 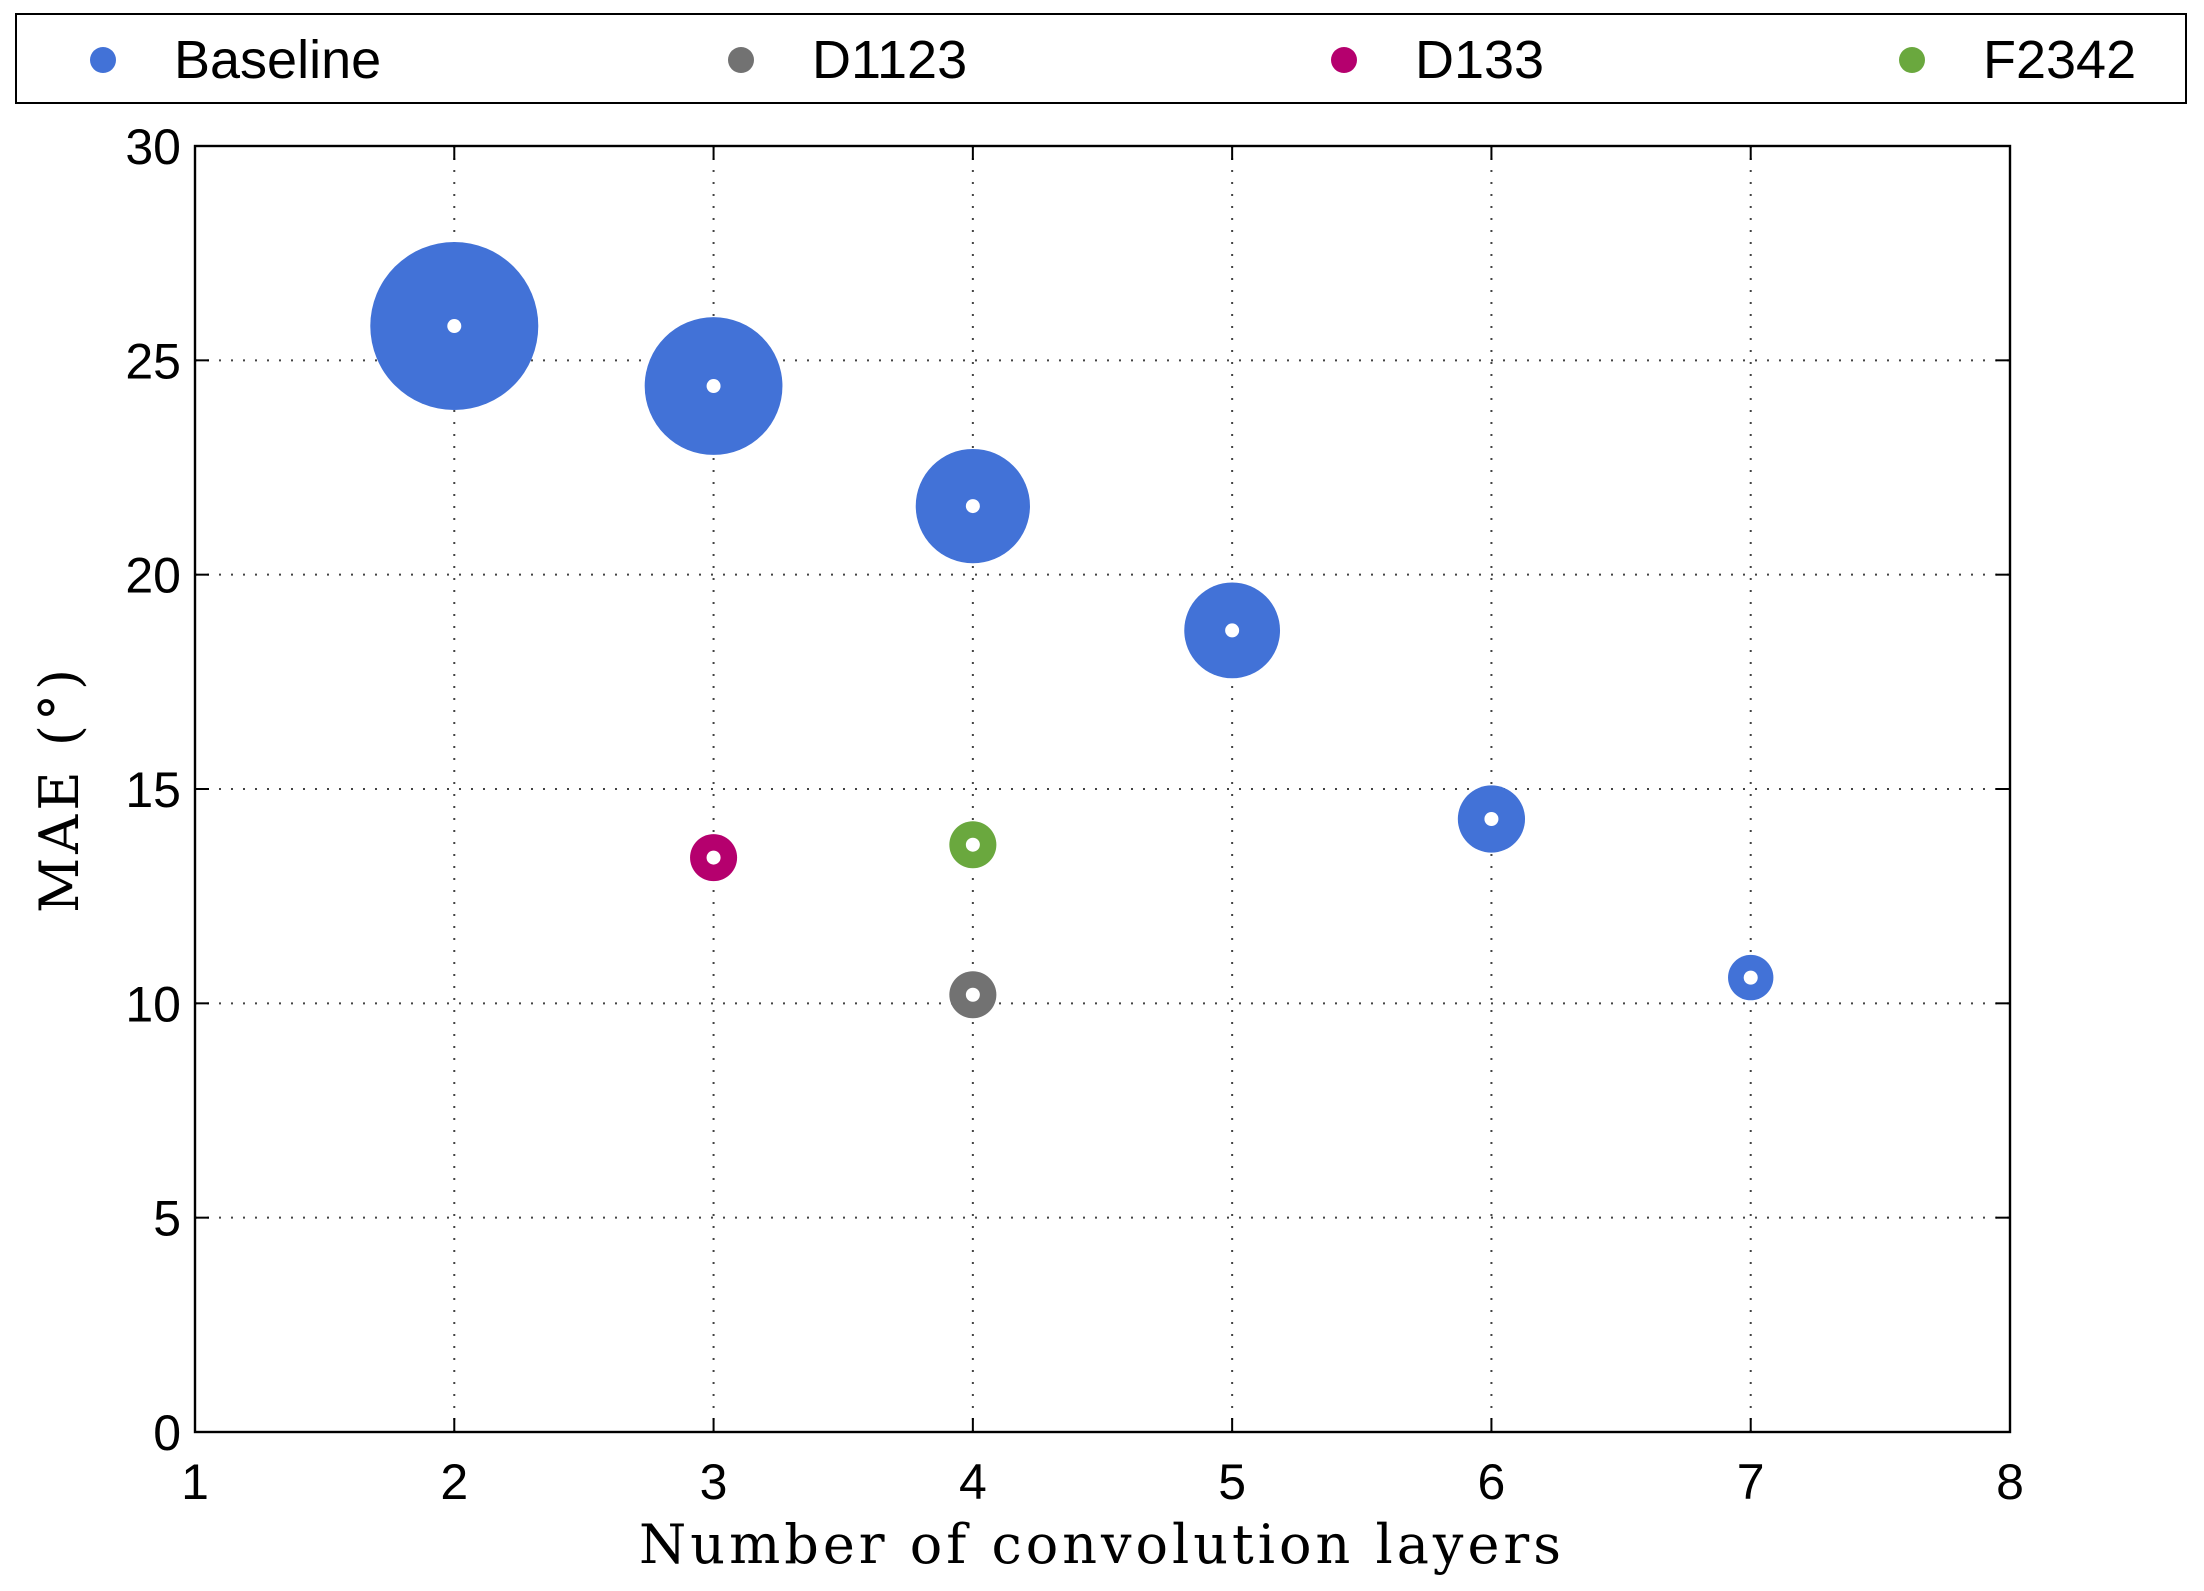 I want to click on y-tick-label: 0, so click(x=167, y=1433).